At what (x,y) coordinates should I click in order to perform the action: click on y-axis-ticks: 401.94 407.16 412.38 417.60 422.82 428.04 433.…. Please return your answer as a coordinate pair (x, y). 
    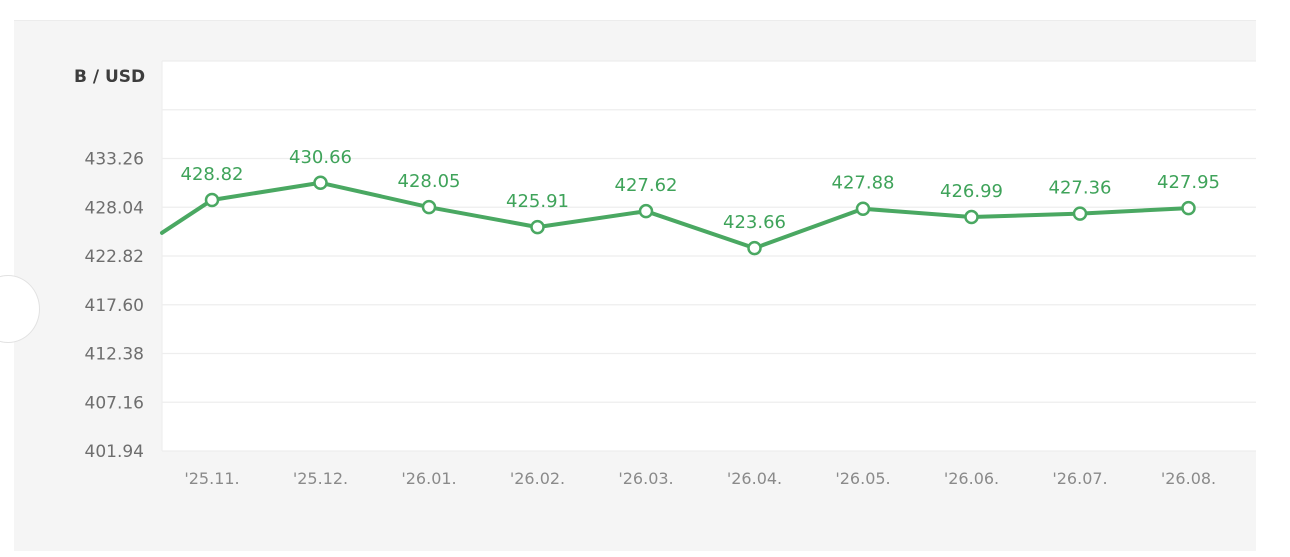
    Looking at the image, I should click on (114, 306).